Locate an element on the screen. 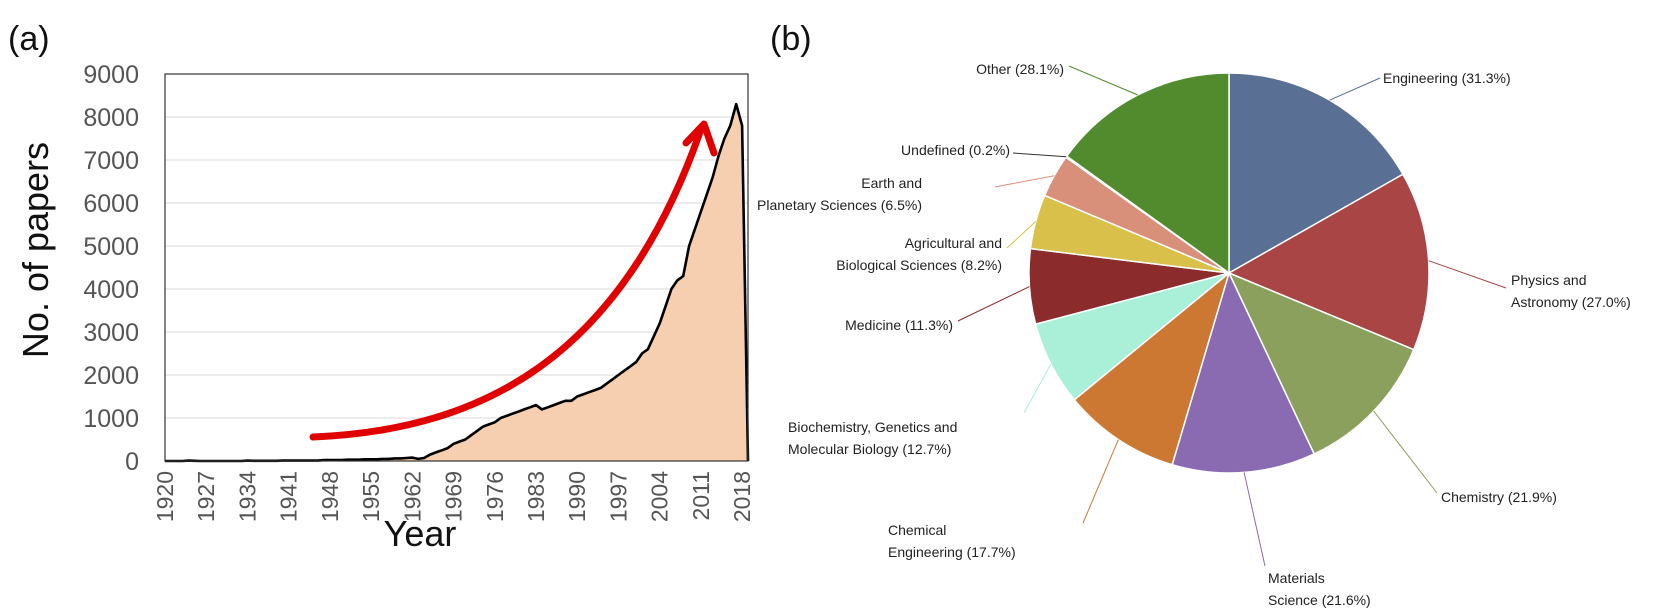 The height and width of the screenshot is (611, 1680). x-tick-label: 1920 is located at coordinates (165, 496).